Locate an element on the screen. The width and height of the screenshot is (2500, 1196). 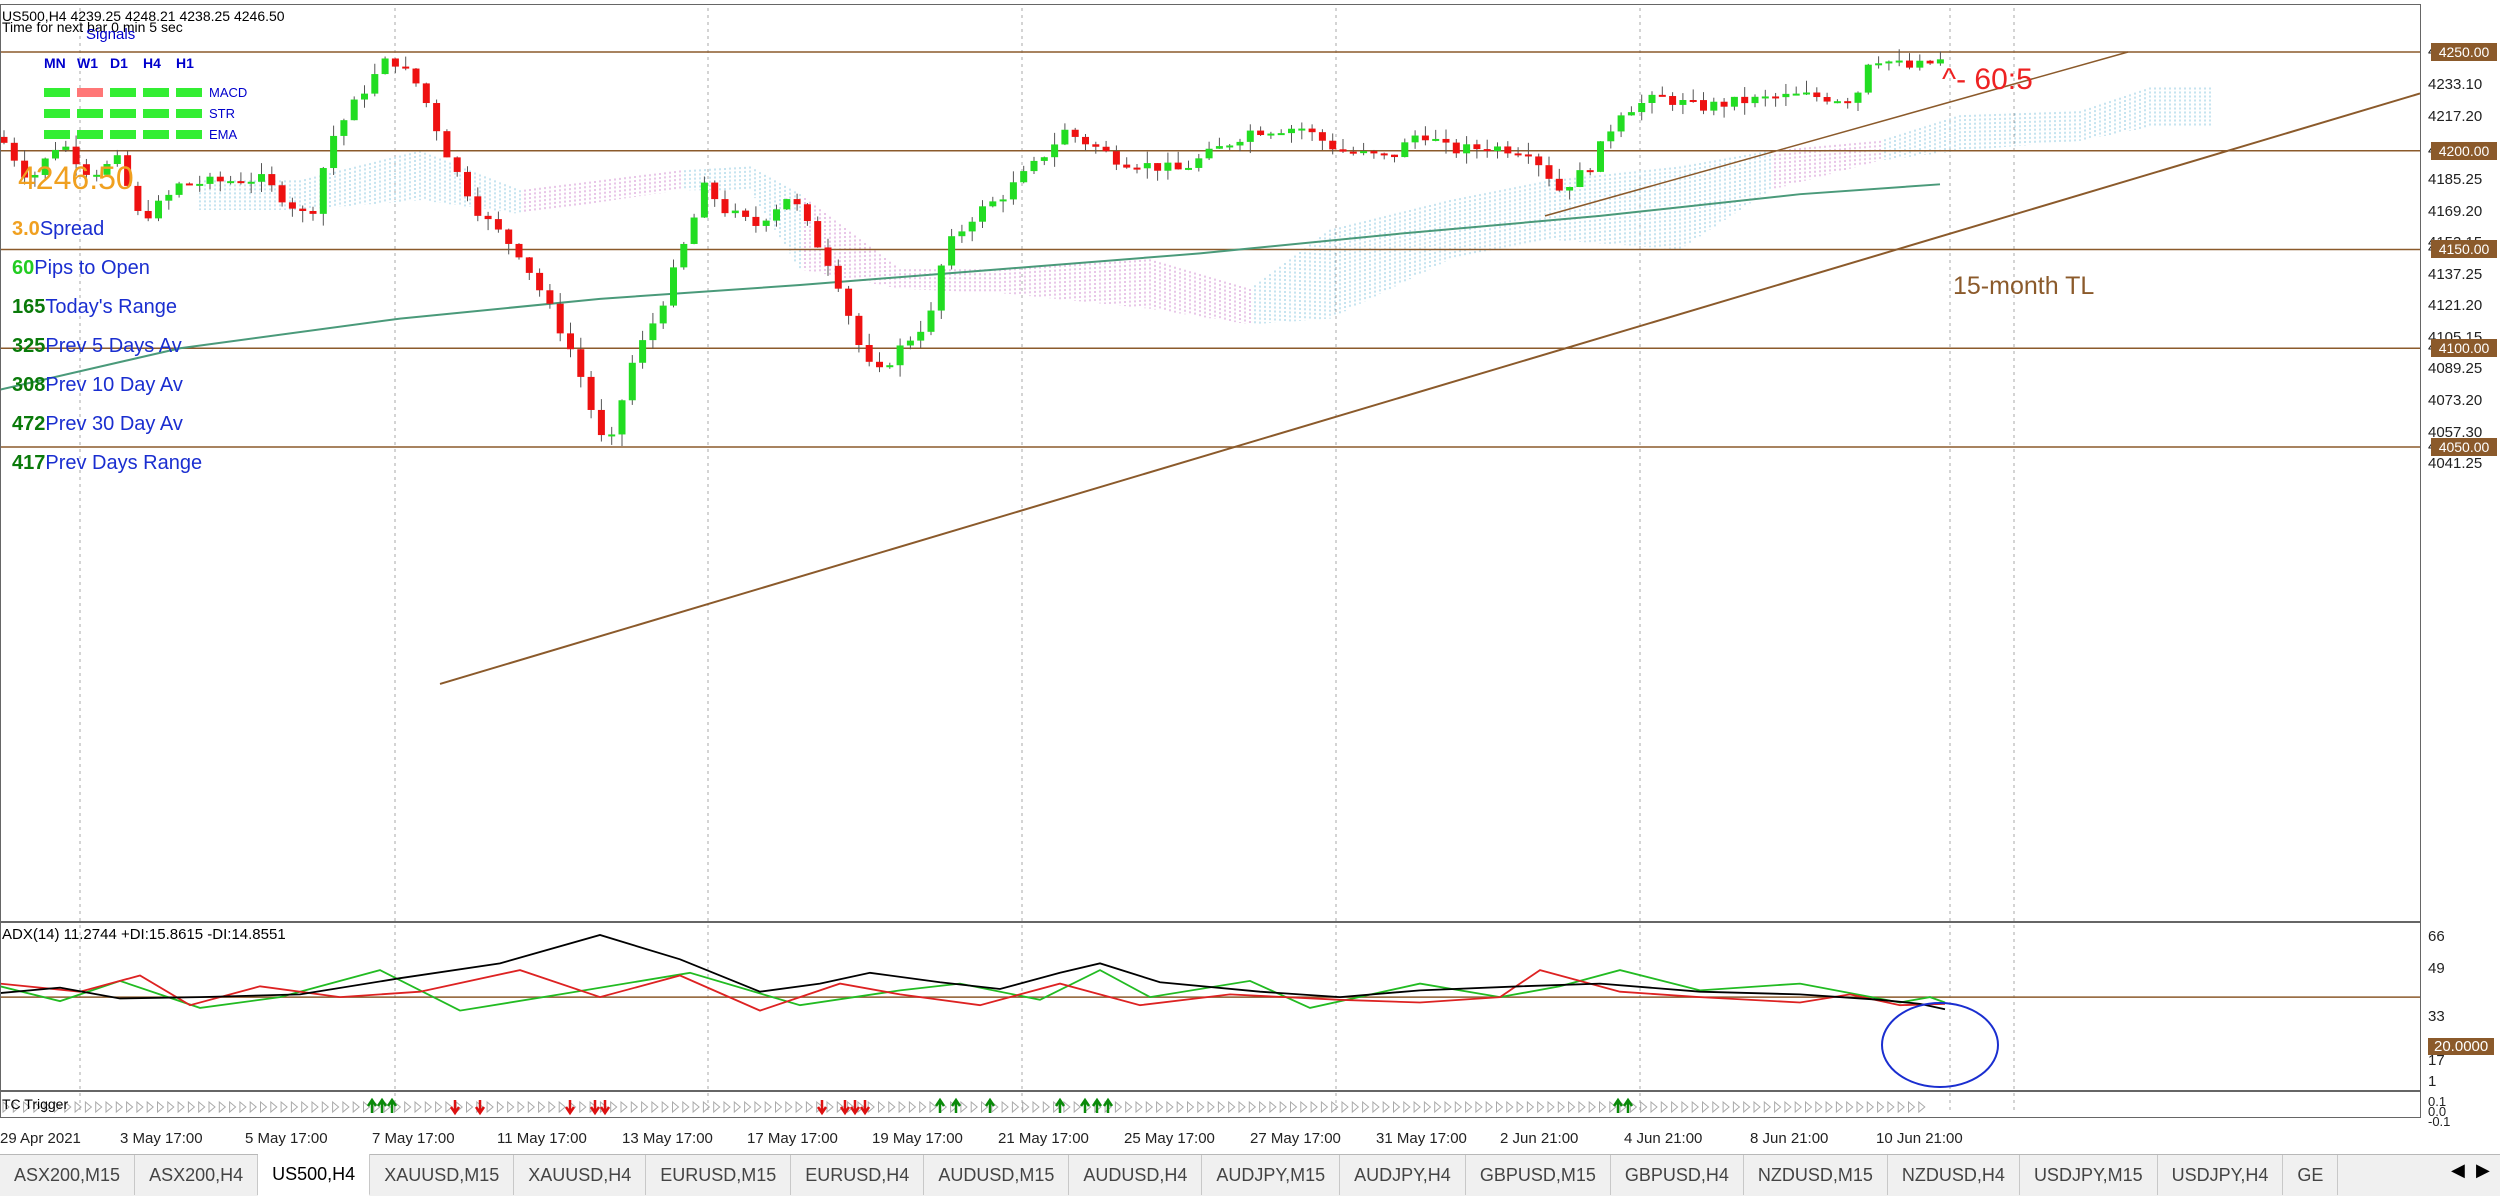
ema-line is located at coordinates (970, 287).